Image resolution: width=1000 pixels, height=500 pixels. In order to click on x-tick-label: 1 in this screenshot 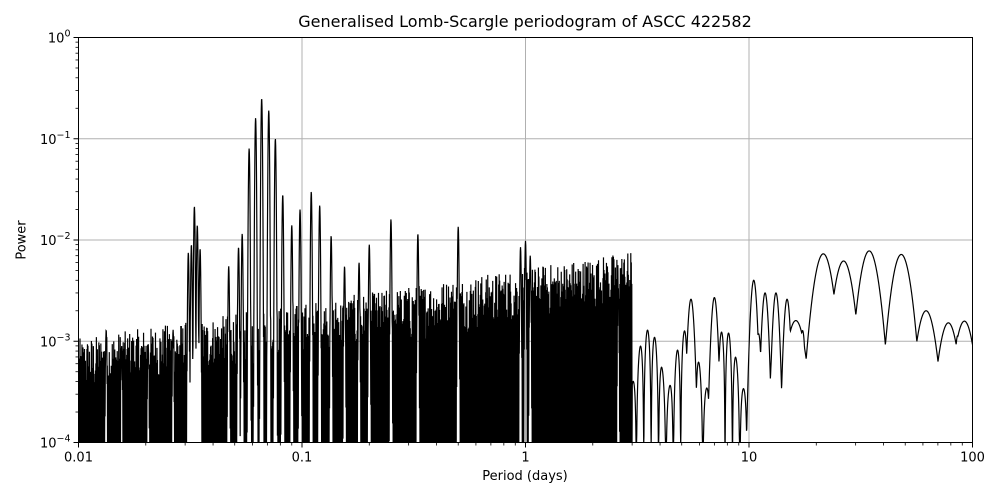, I will do `click(525, 458)`.